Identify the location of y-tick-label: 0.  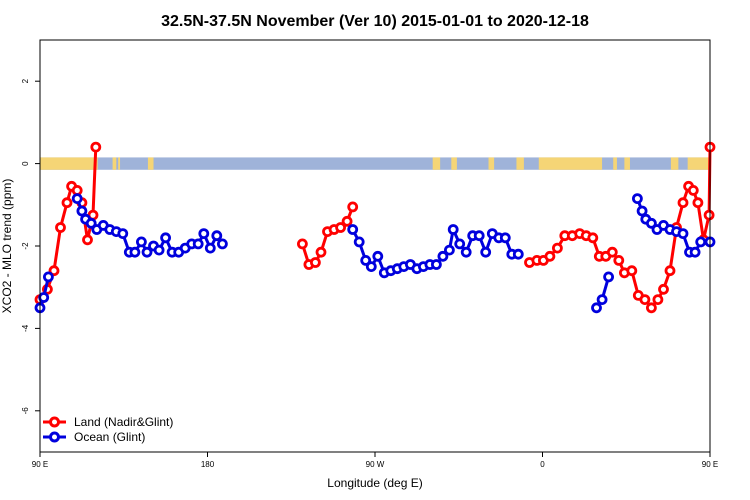
(25, 163).